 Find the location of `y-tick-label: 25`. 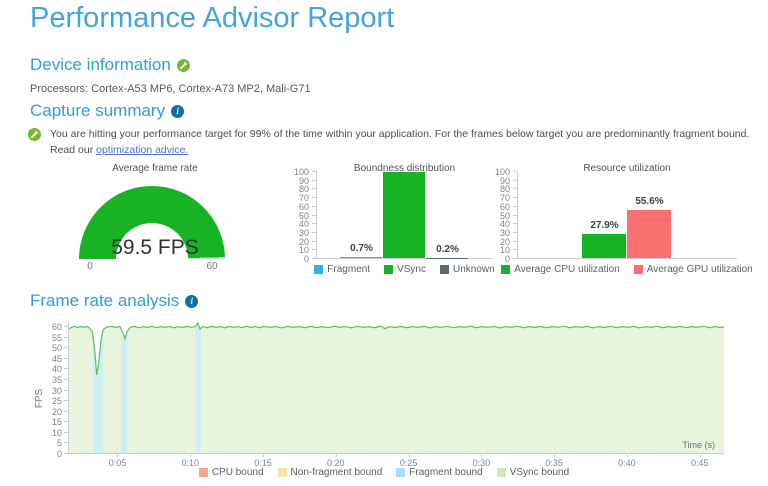

y-tick-label: 25 is located at coordinates (56, 401).